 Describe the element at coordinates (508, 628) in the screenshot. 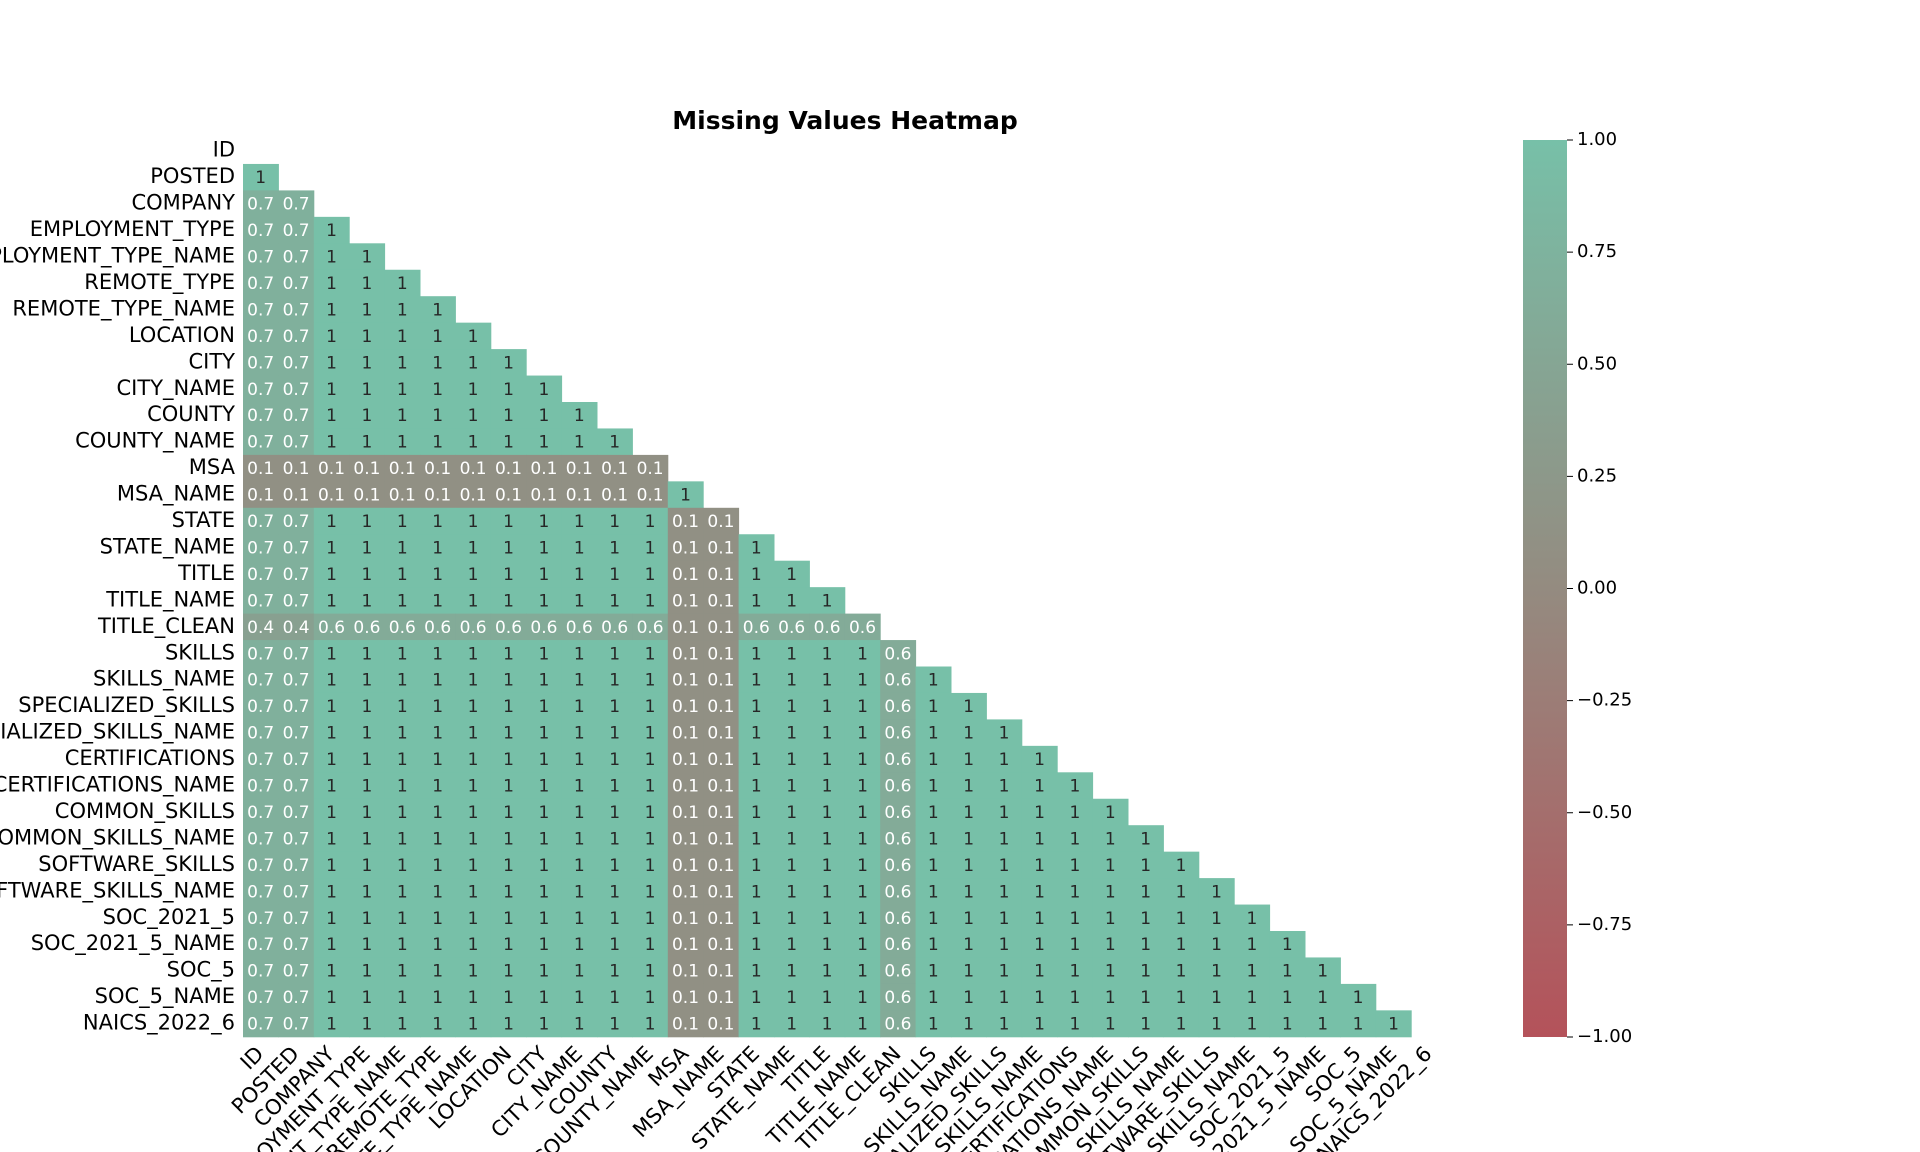

I see `cell-label: 0.6` at that location.